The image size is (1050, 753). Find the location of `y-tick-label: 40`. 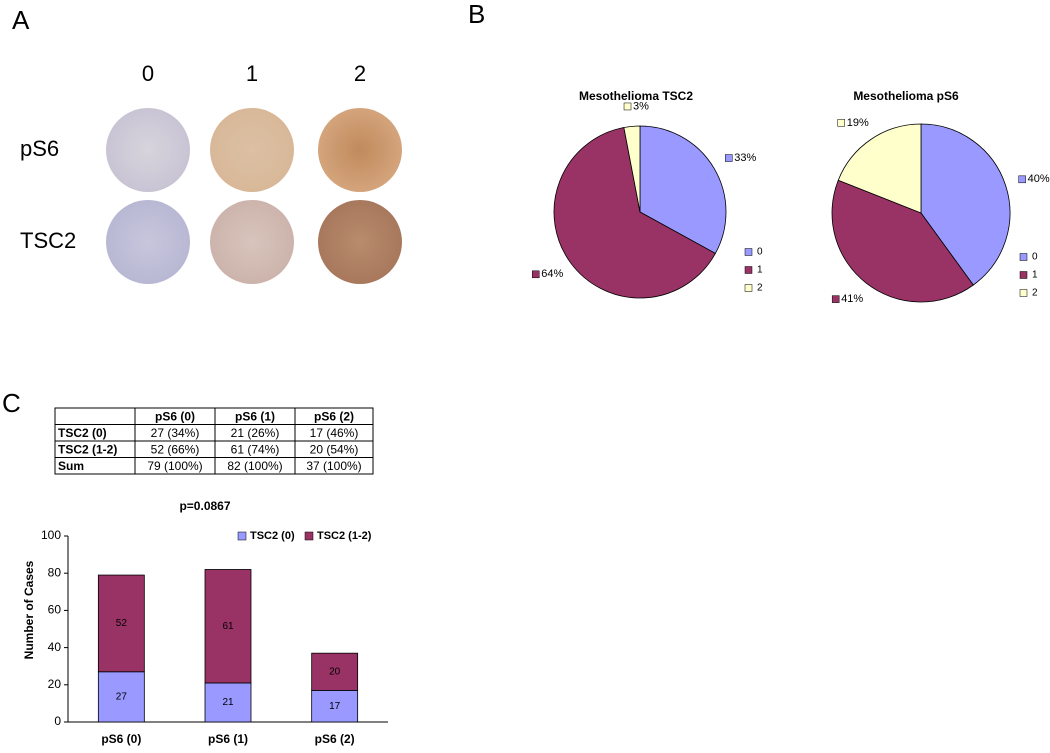

y-tick-label: 40 is located at coordinates (55, 647).